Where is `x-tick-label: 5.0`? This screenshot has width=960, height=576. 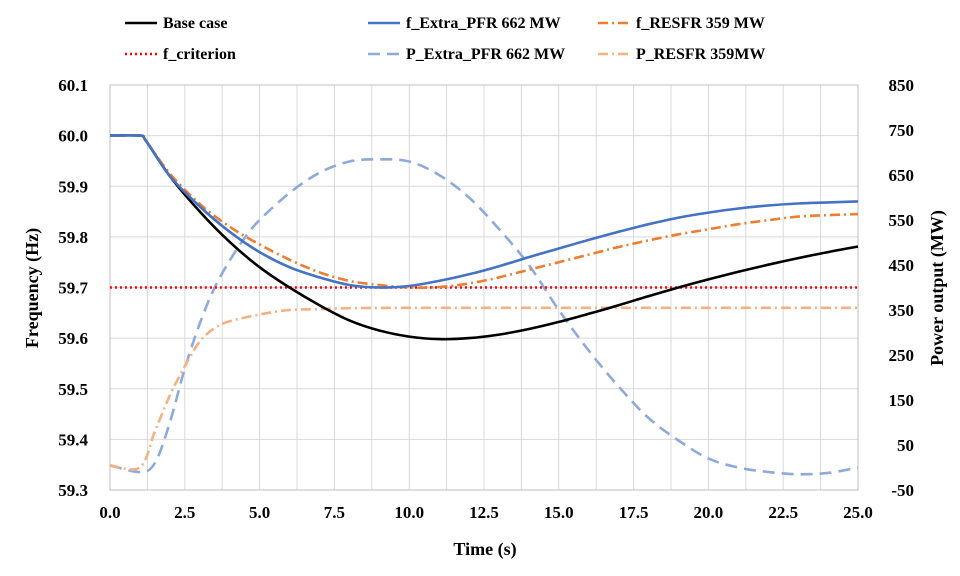 x-tick-label: 5.0 is located at coordinates (259, 512).